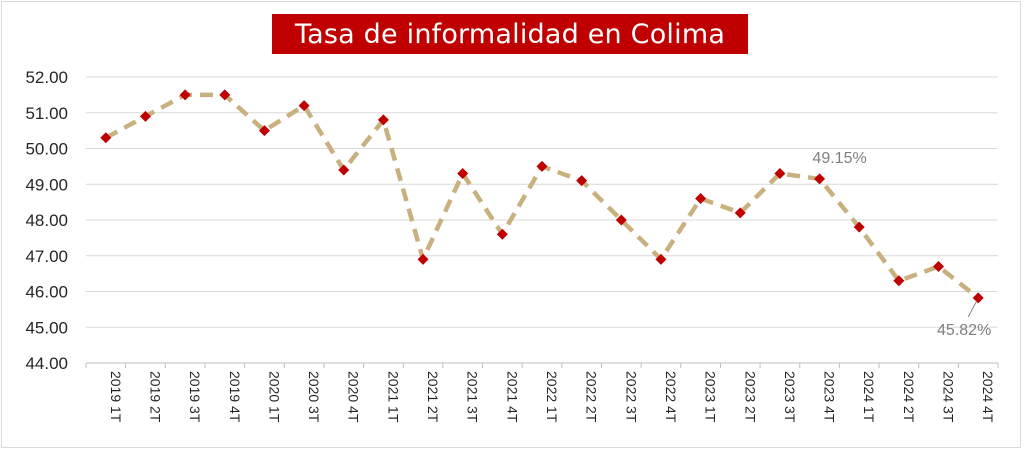  What do you see at coordinates (631, 397) in the screenshot?
I see `x-tick-label: 2022 3T` at bounding box center [631, 397].